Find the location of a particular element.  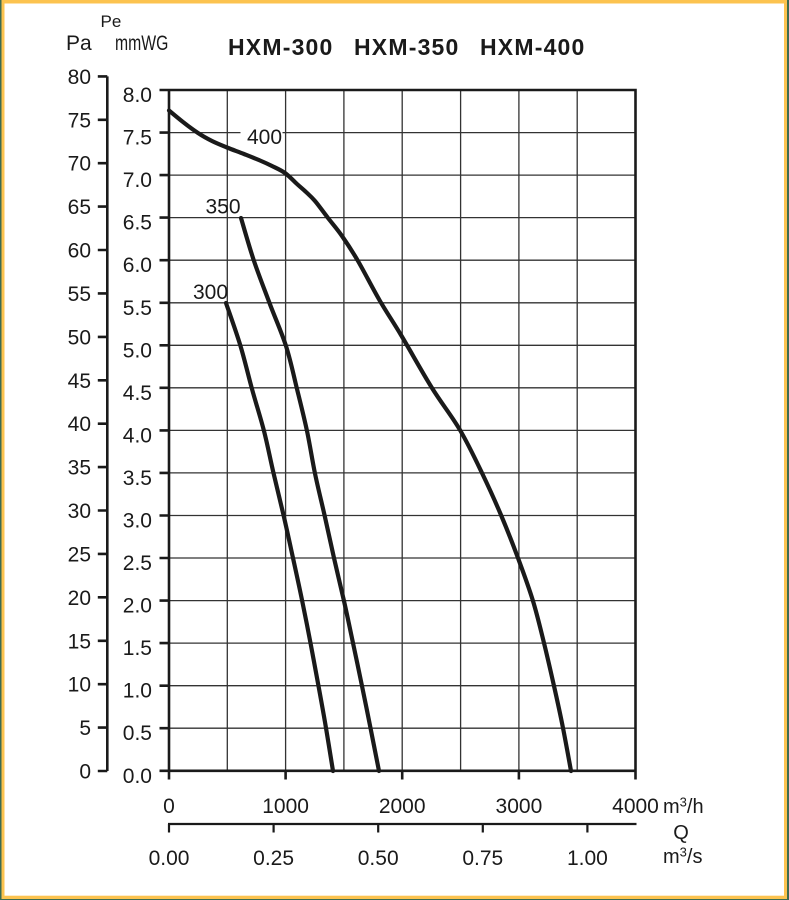

svg-text: 1000 is located at coordinates (285, 806).